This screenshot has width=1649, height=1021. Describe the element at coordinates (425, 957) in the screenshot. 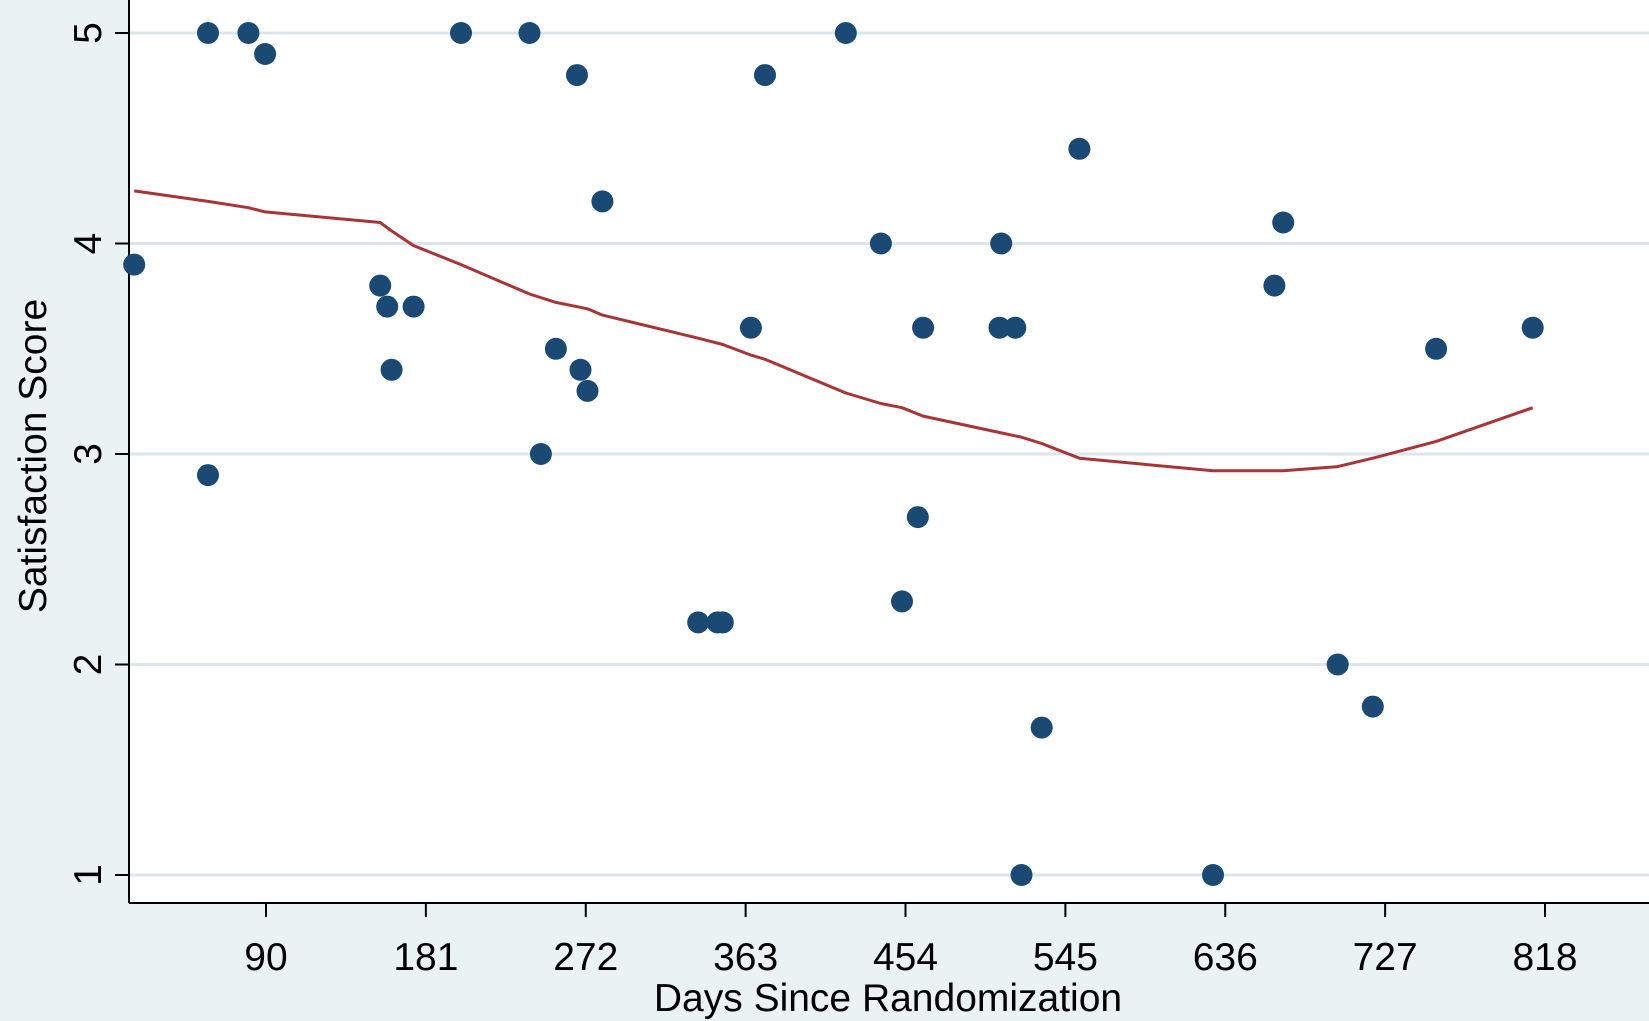

I see `x-tick-label: 181` at that location.